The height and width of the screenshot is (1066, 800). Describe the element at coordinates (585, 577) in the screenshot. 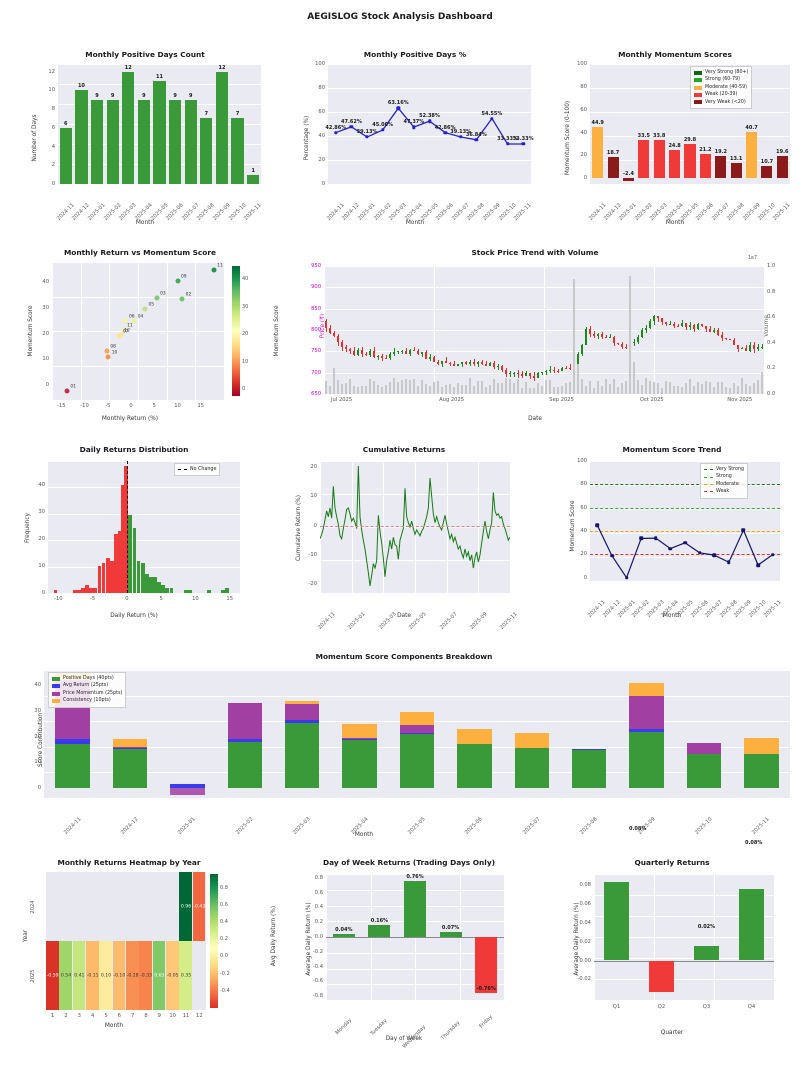

I see `y-tick-label: 0` at that location.